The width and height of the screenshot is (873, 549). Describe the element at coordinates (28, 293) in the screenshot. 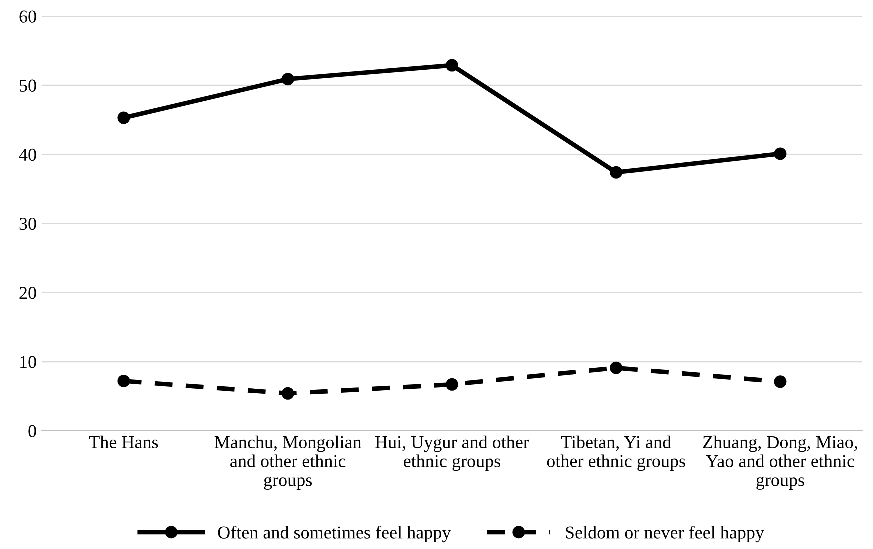

I see `y-tick-label: 20` at that location.